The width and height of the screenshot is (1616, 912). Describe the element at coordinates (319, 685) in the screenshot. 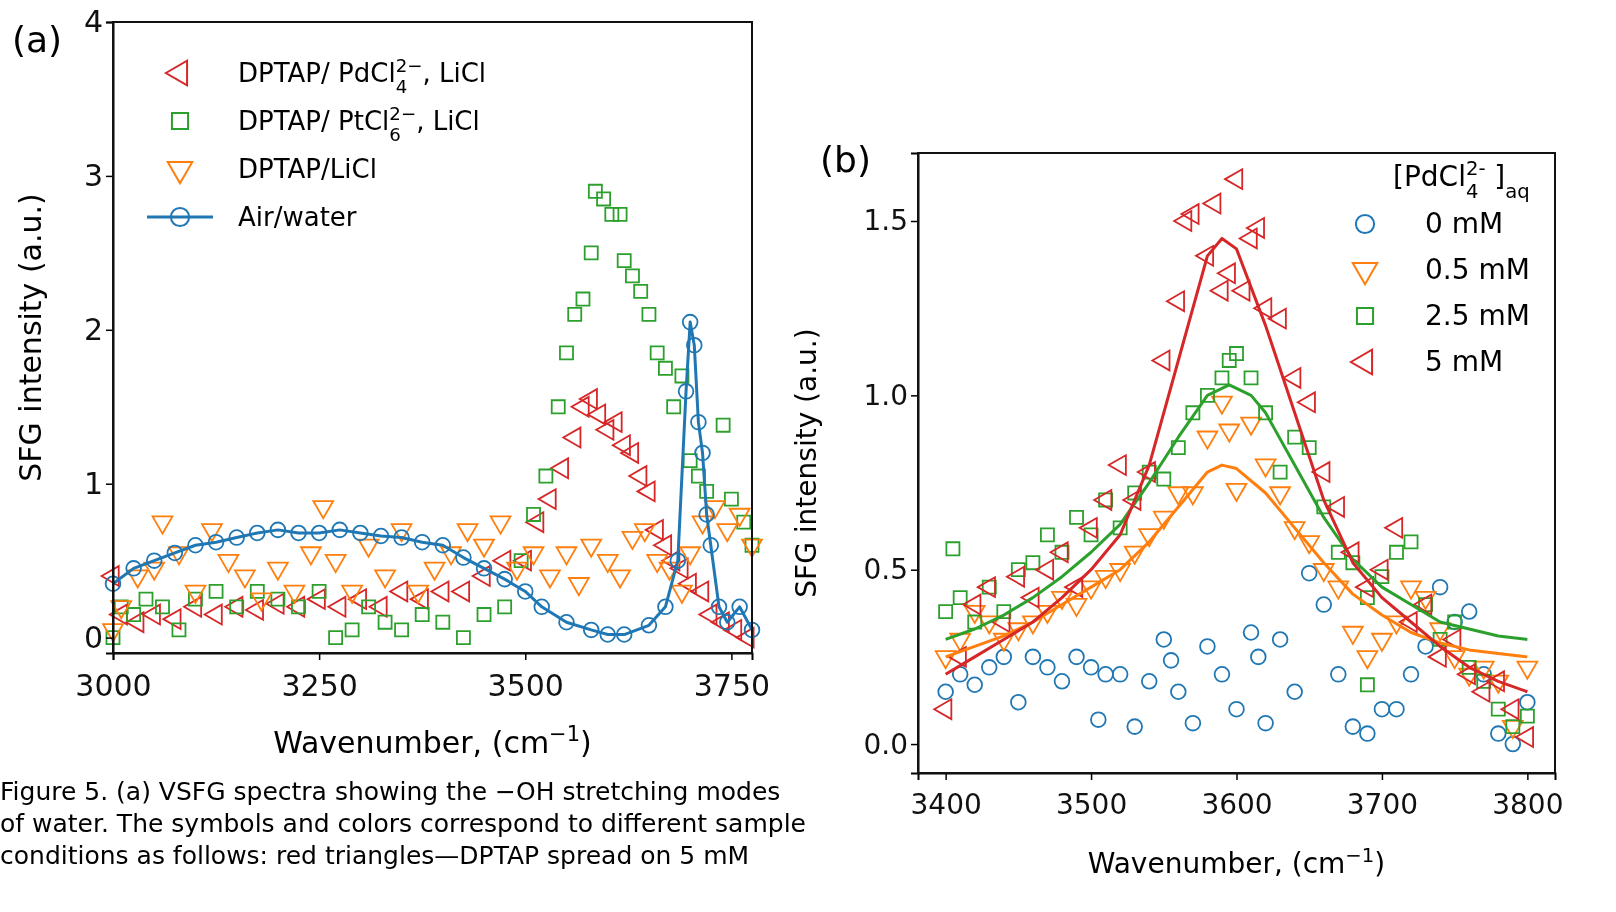

I see `x-tick-label: 3250` at that location.